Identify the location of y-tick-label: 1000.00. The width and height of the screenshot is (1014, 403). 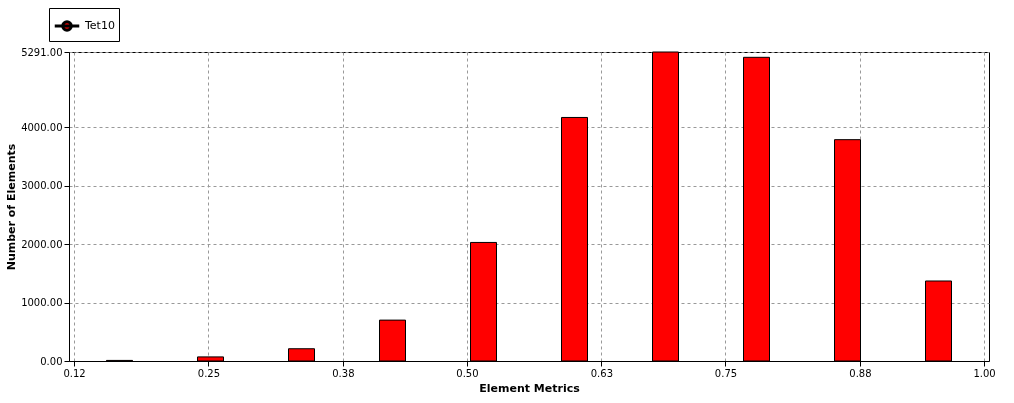
(42, 303).